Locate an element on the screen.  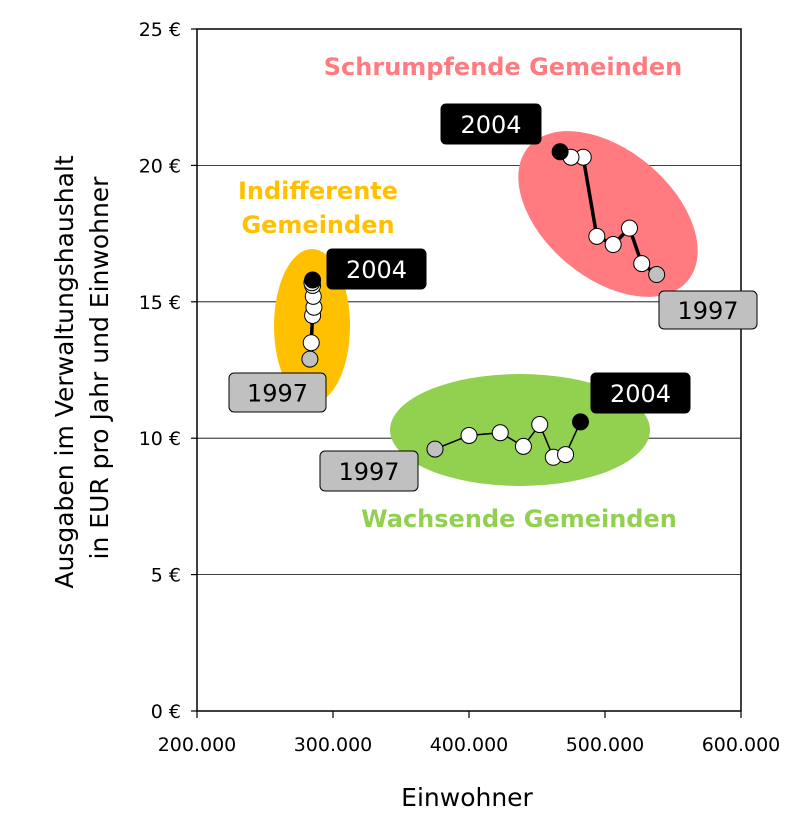
x-tick-label: 500.000 is located at coordinates (605, 745).